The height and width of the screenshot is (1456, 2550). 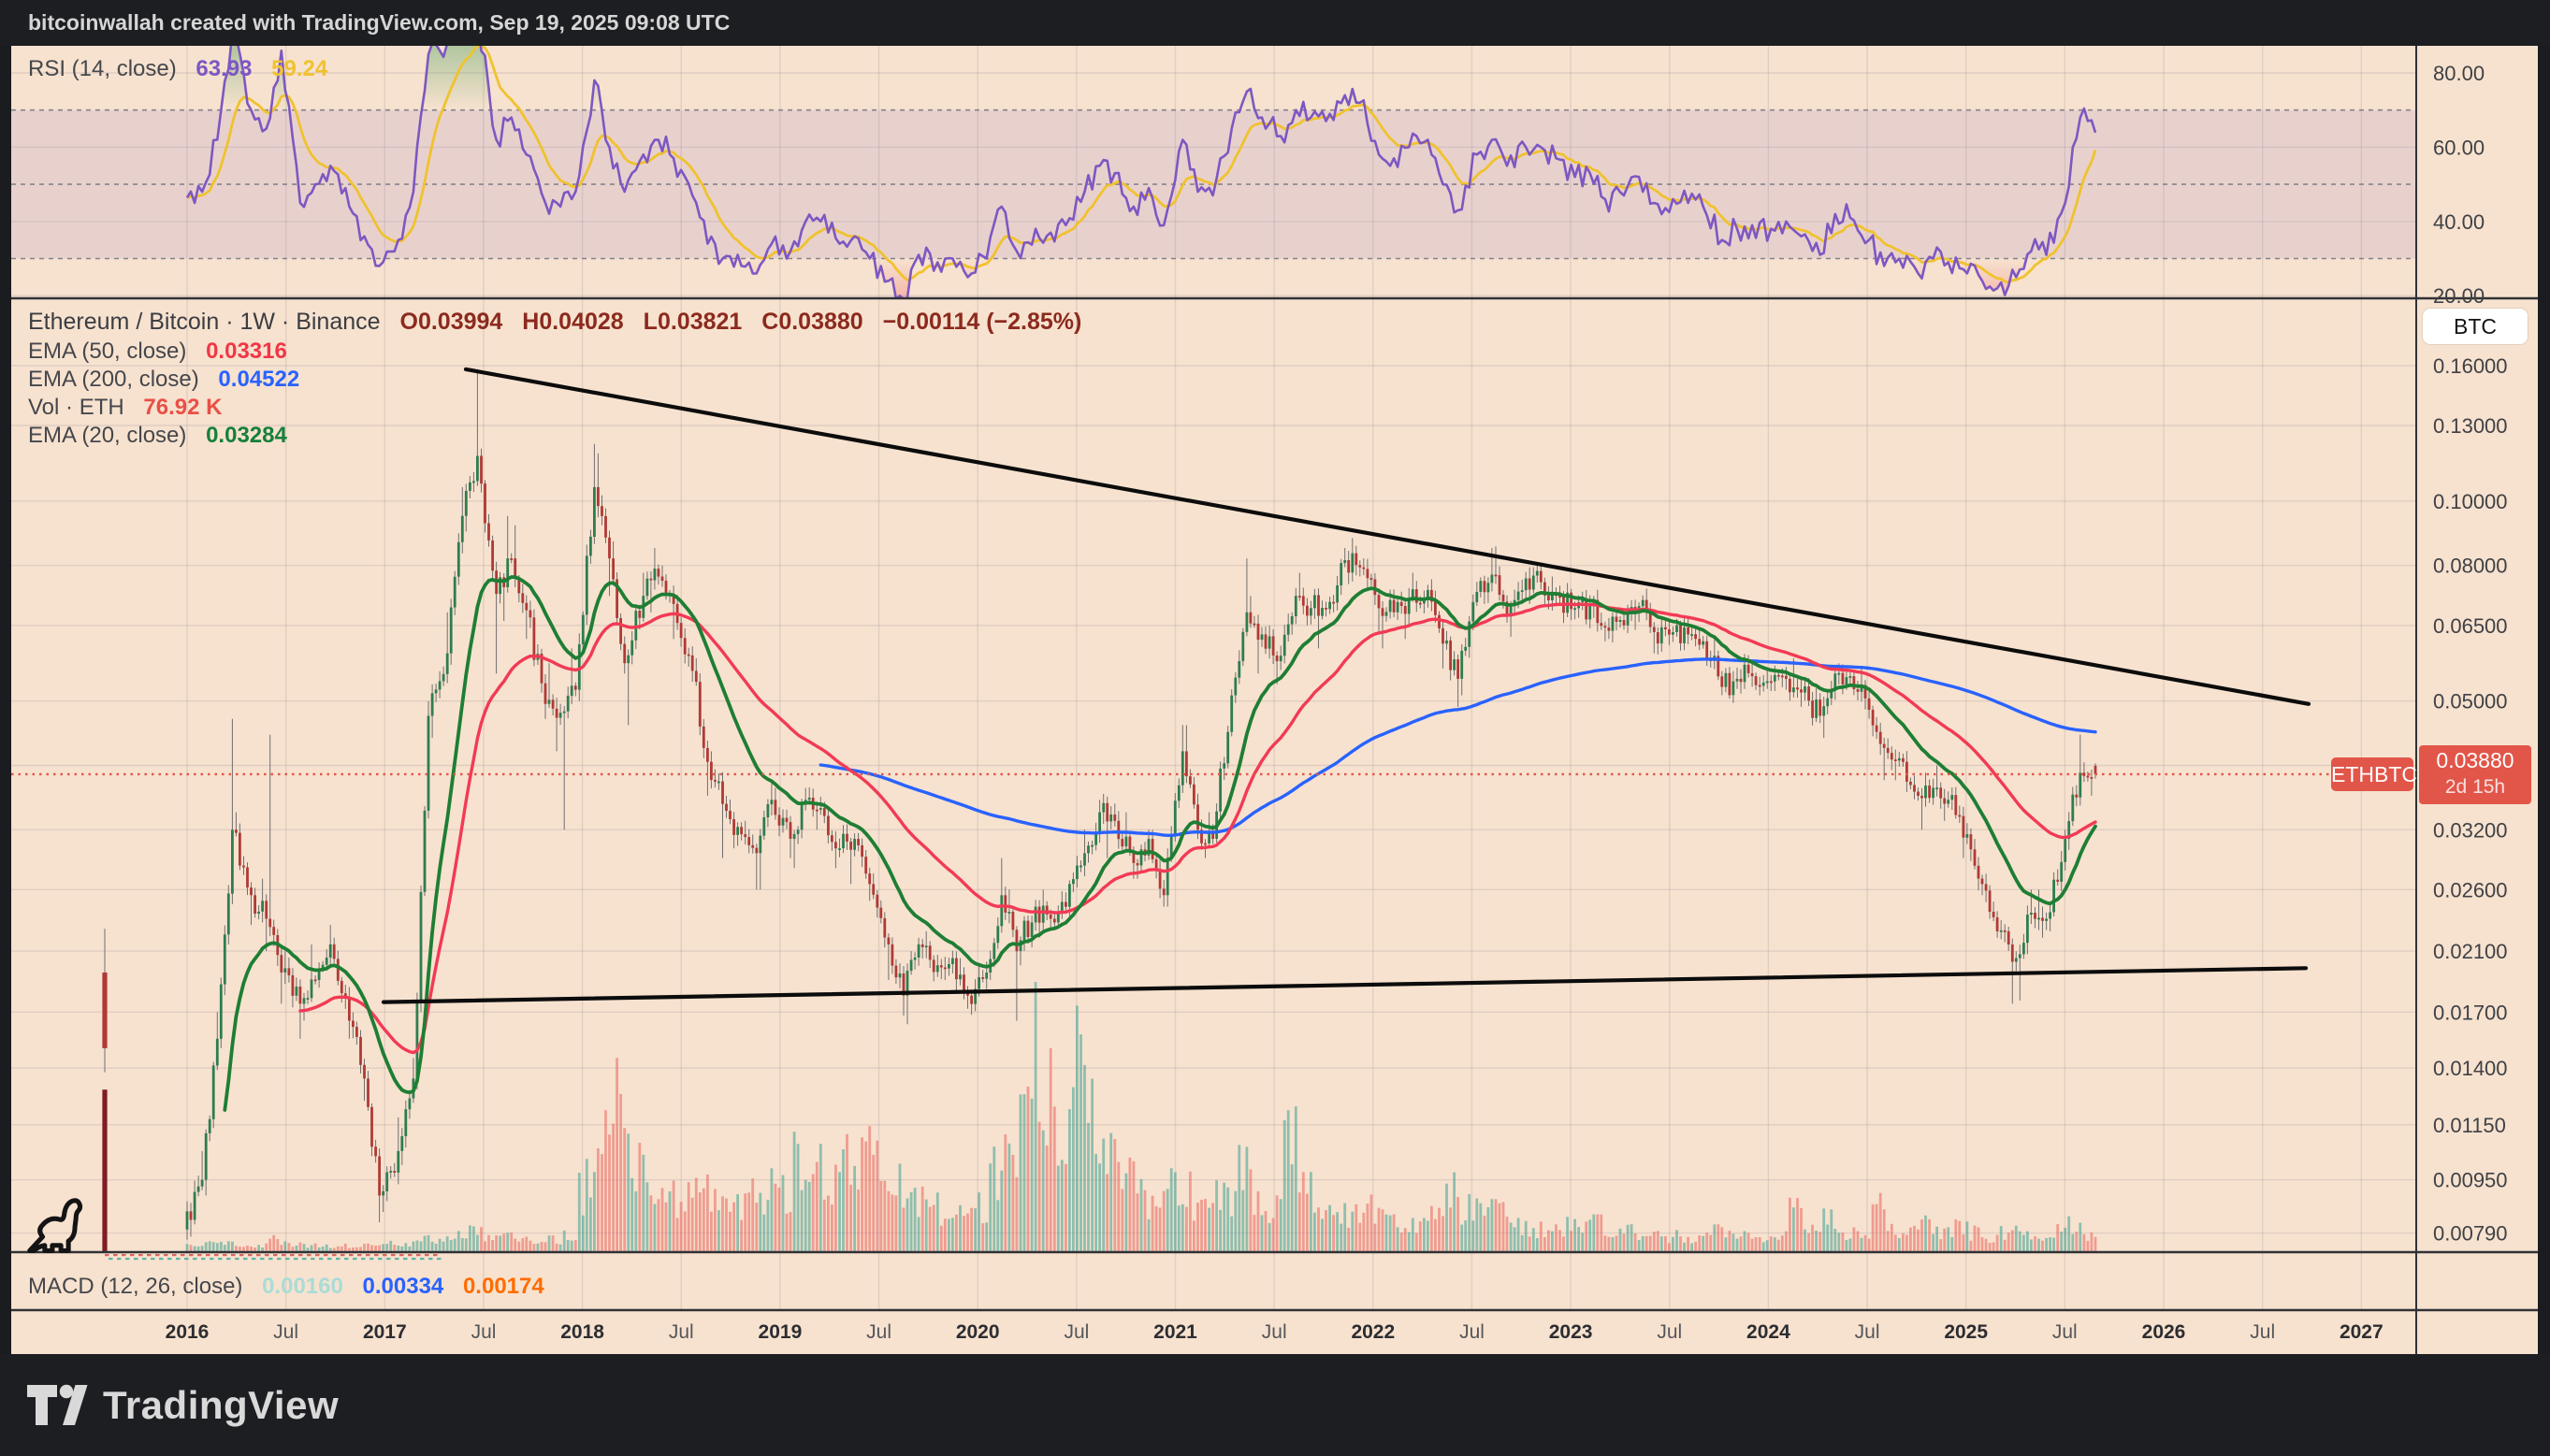 What do you see at coordinates (188, 1332) in the screenshot?
I see `svg-text: 2016` at bounding box center [188, 1332].